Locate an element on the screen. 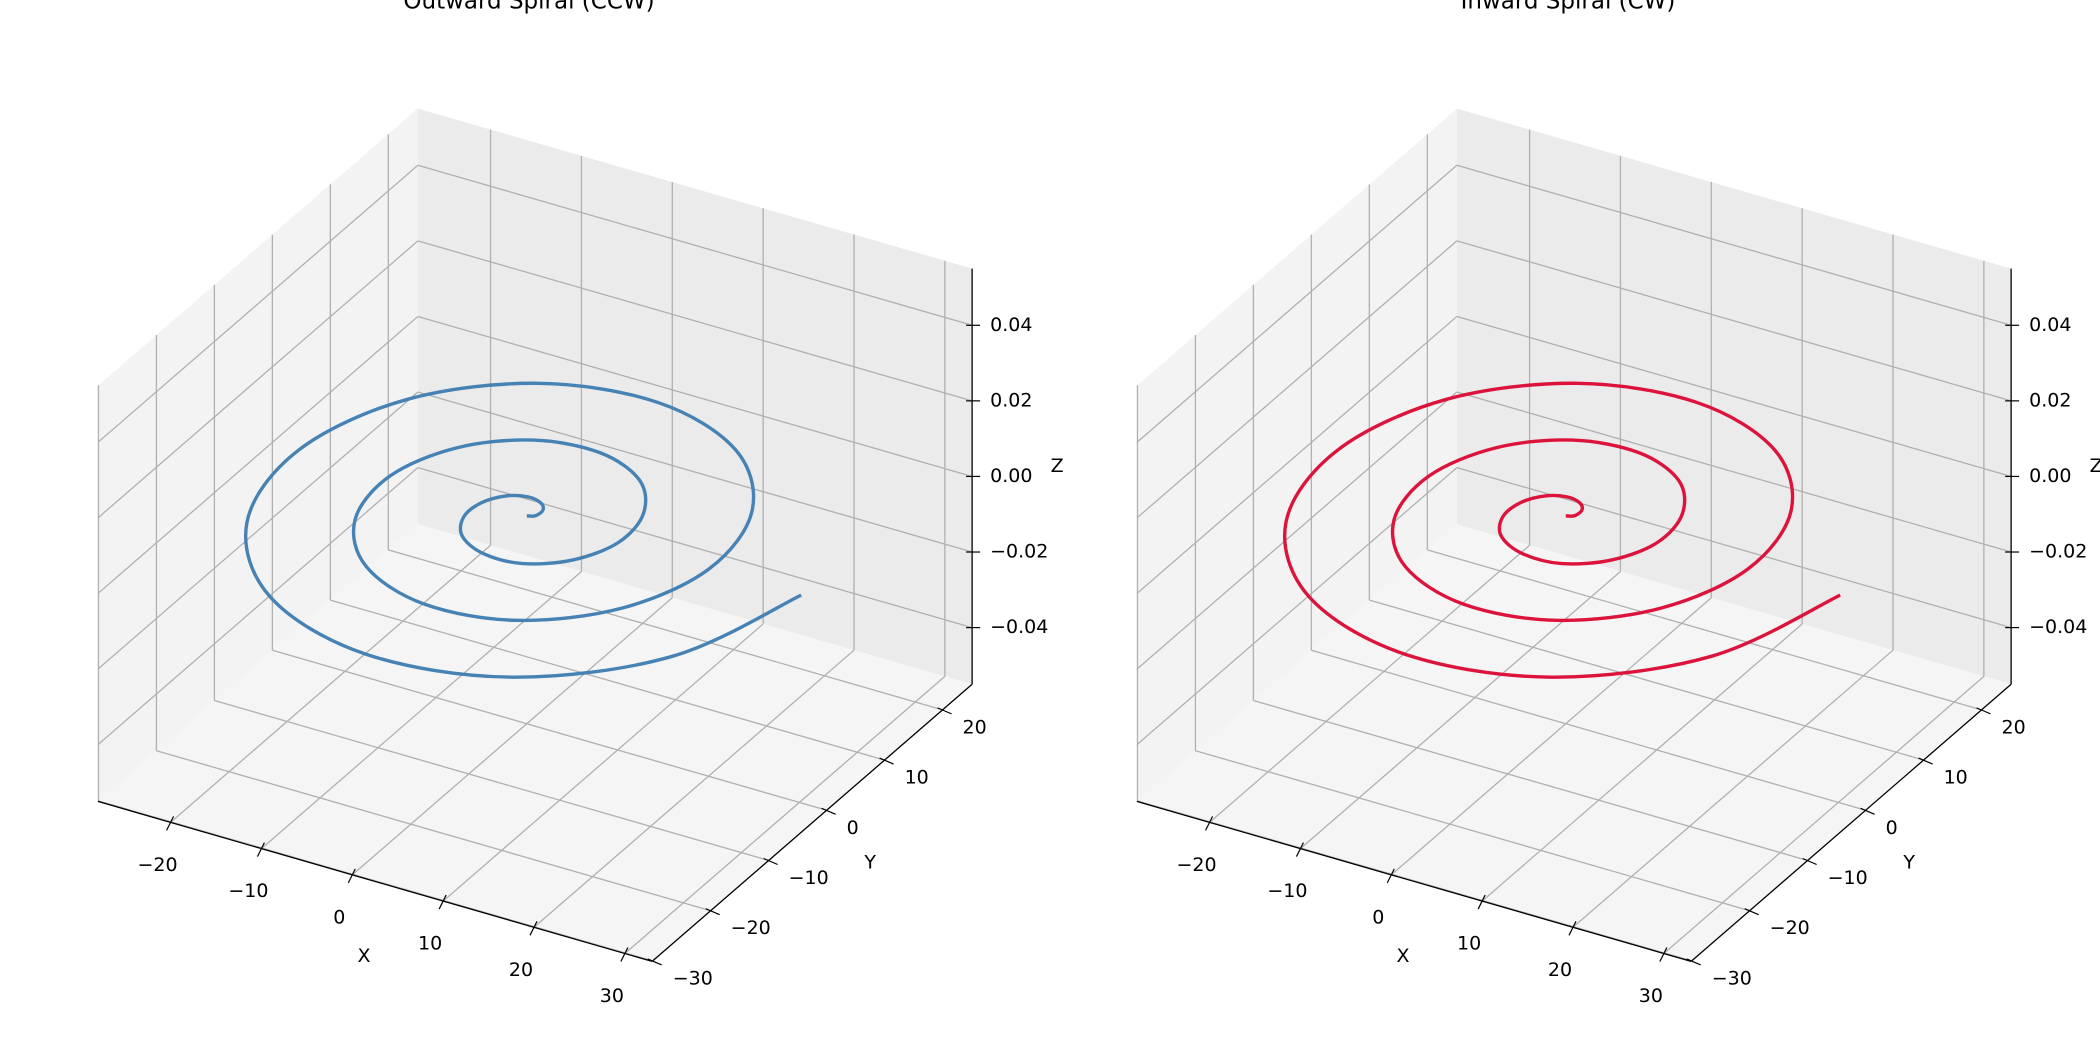 The image size is (2100, 1050). y-tick-label: −30 is located at coordinates (1732, 978).